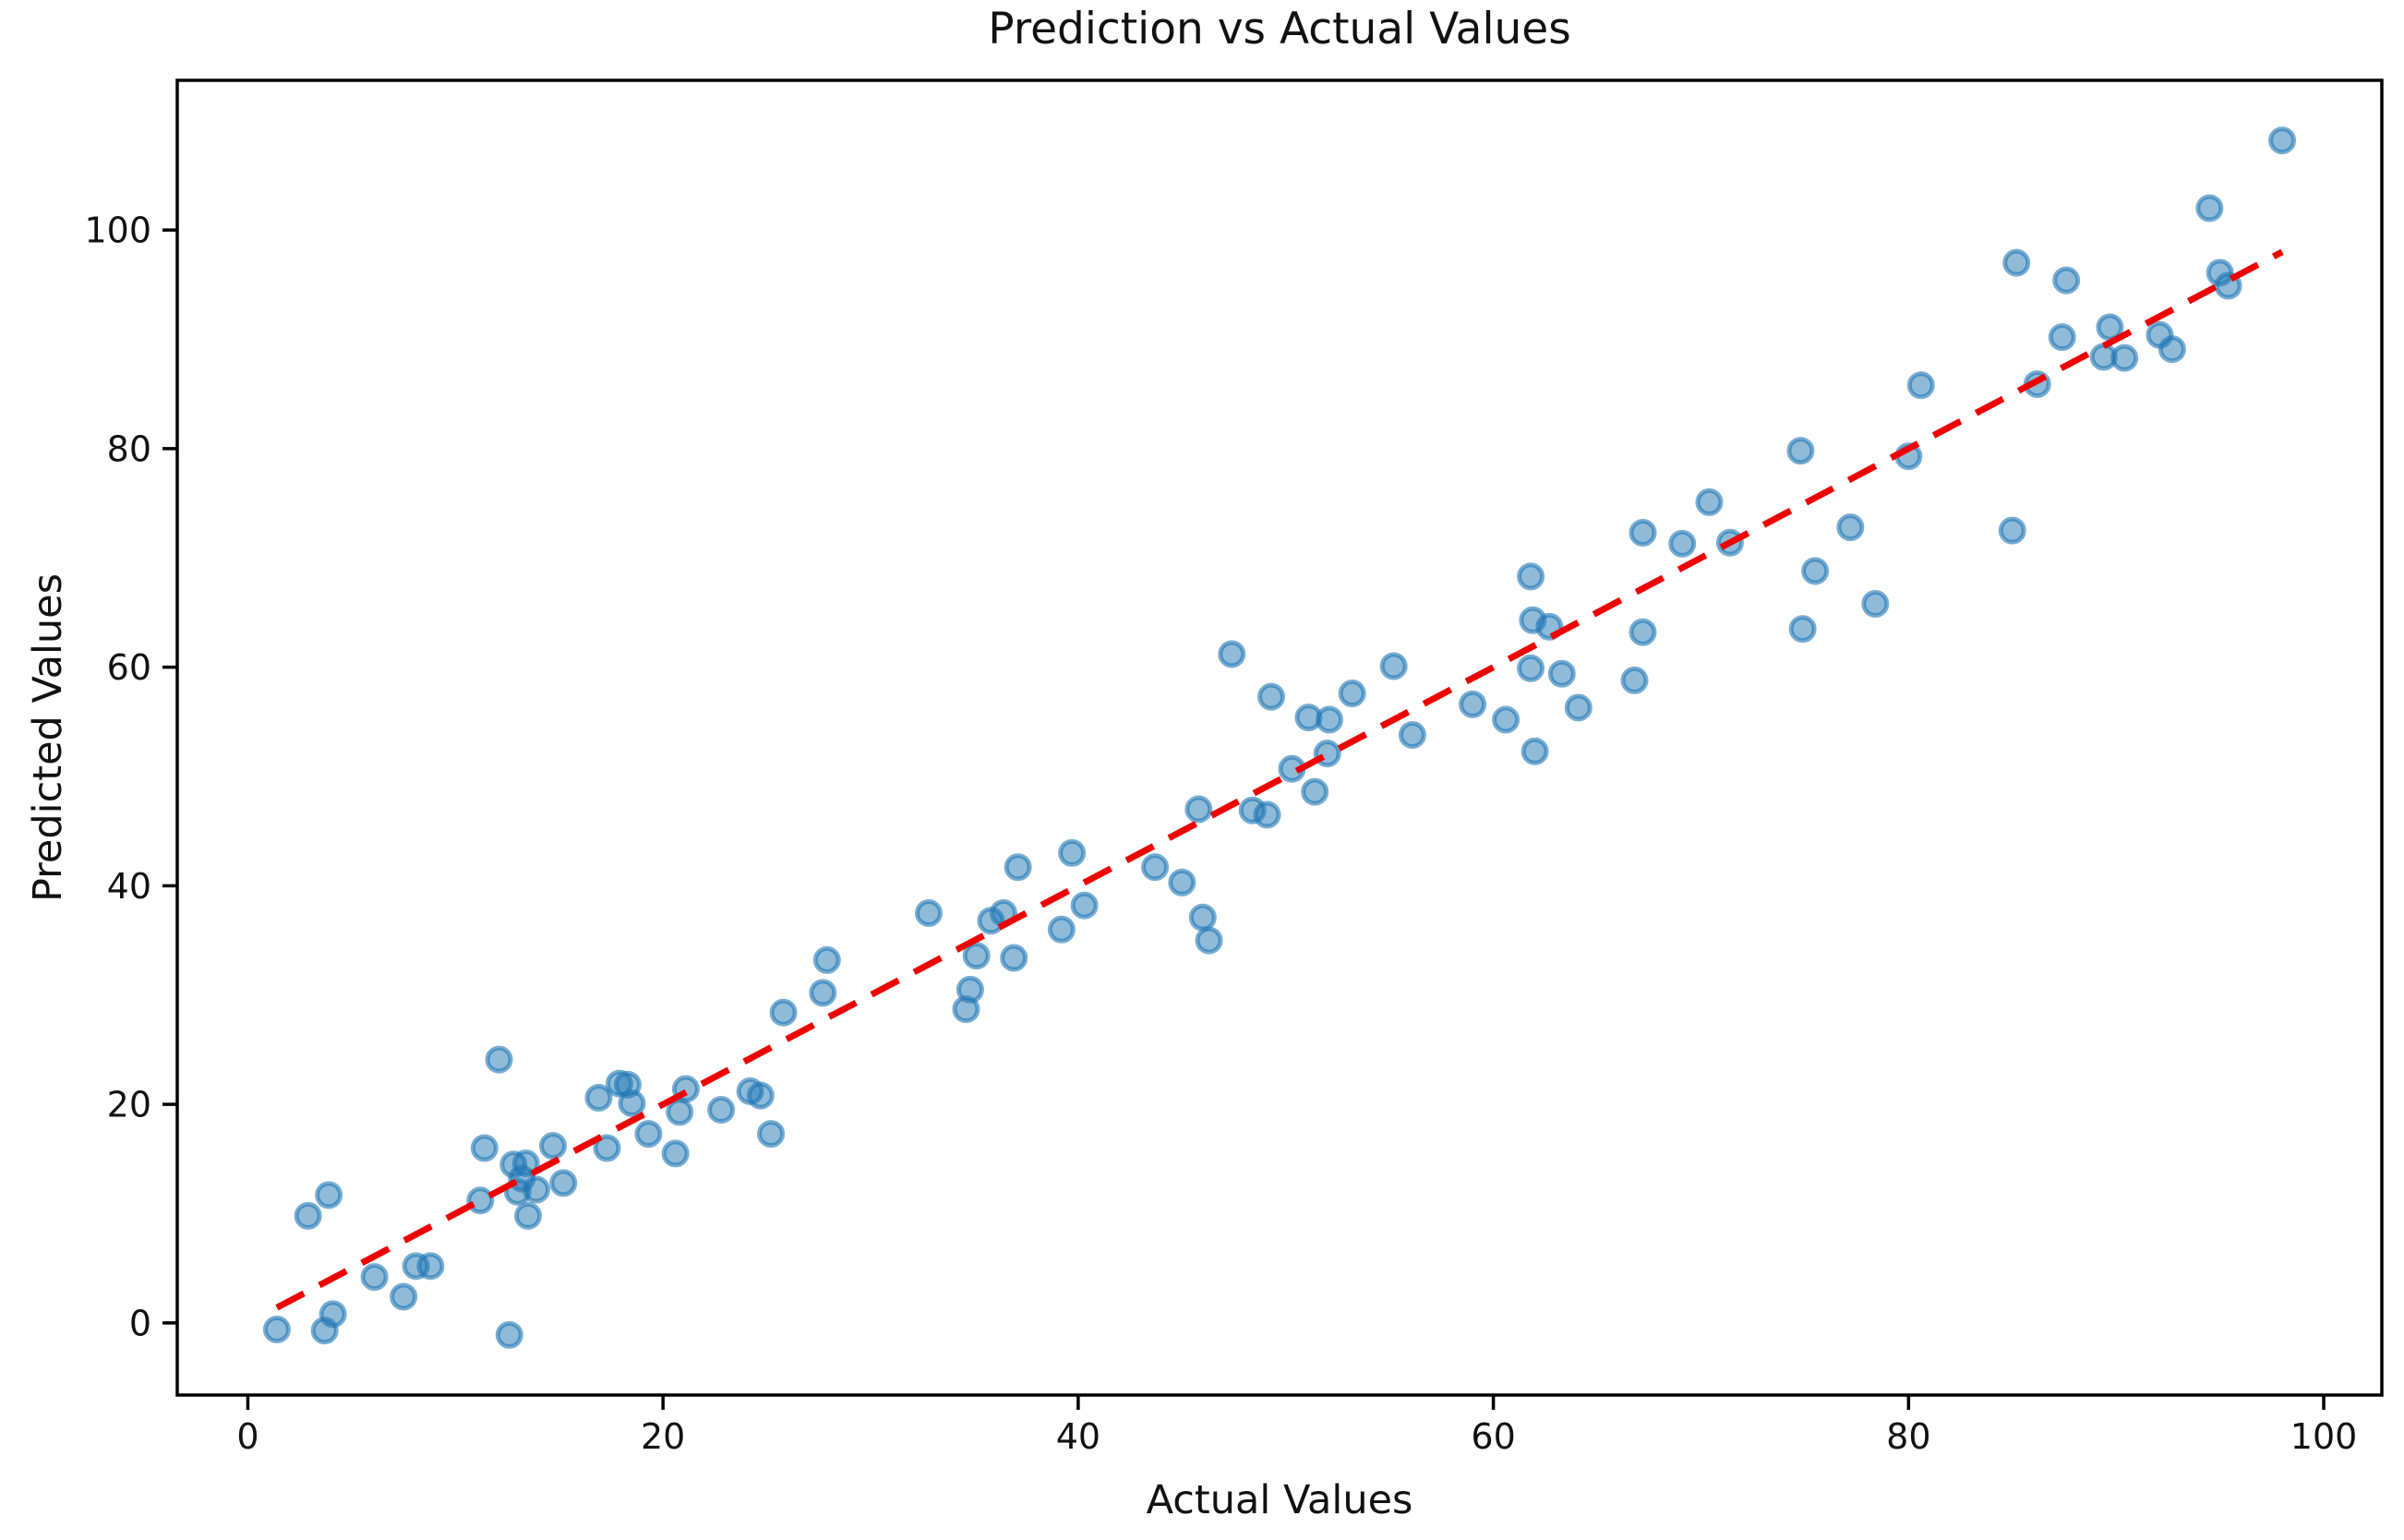 This screenshot has height=1540, width=2404. What do you see at coordinates (2324, 1436) in the screenshot?
I see `x-tick-label: 100` at bounding box center [2324, 1436].